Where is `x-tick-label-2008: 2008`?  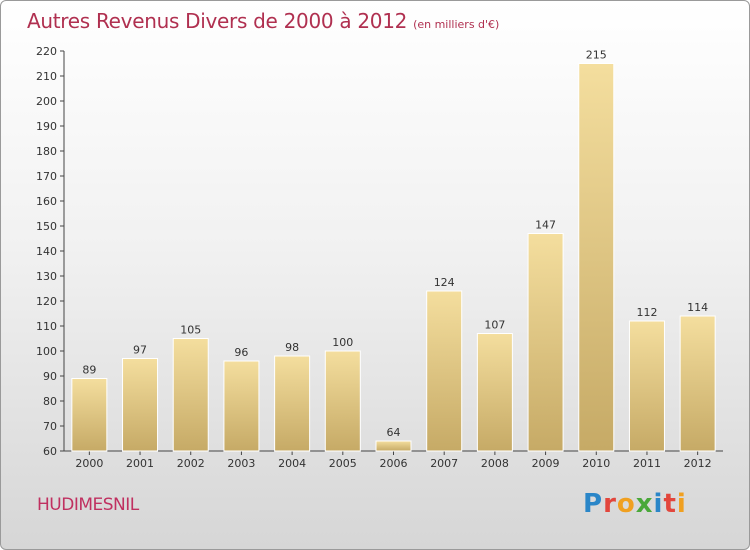
x-tick-label-2008: 2008 is located at coordinates (495, 463).